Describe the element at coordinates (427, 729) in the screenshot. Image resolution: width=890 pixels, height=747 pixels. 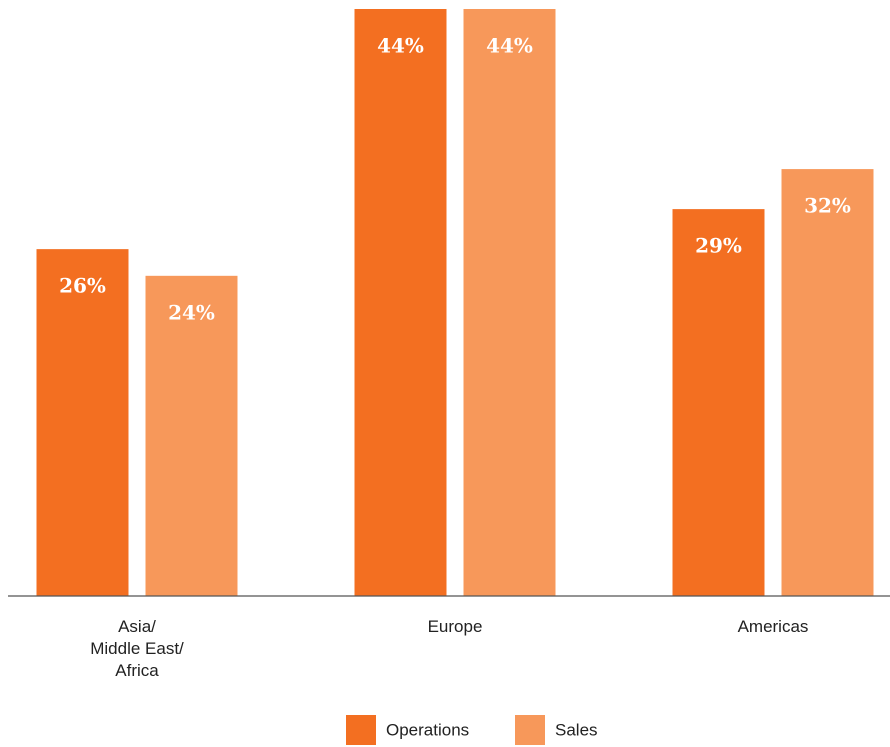
I see `legend-label: Operations` at that location.